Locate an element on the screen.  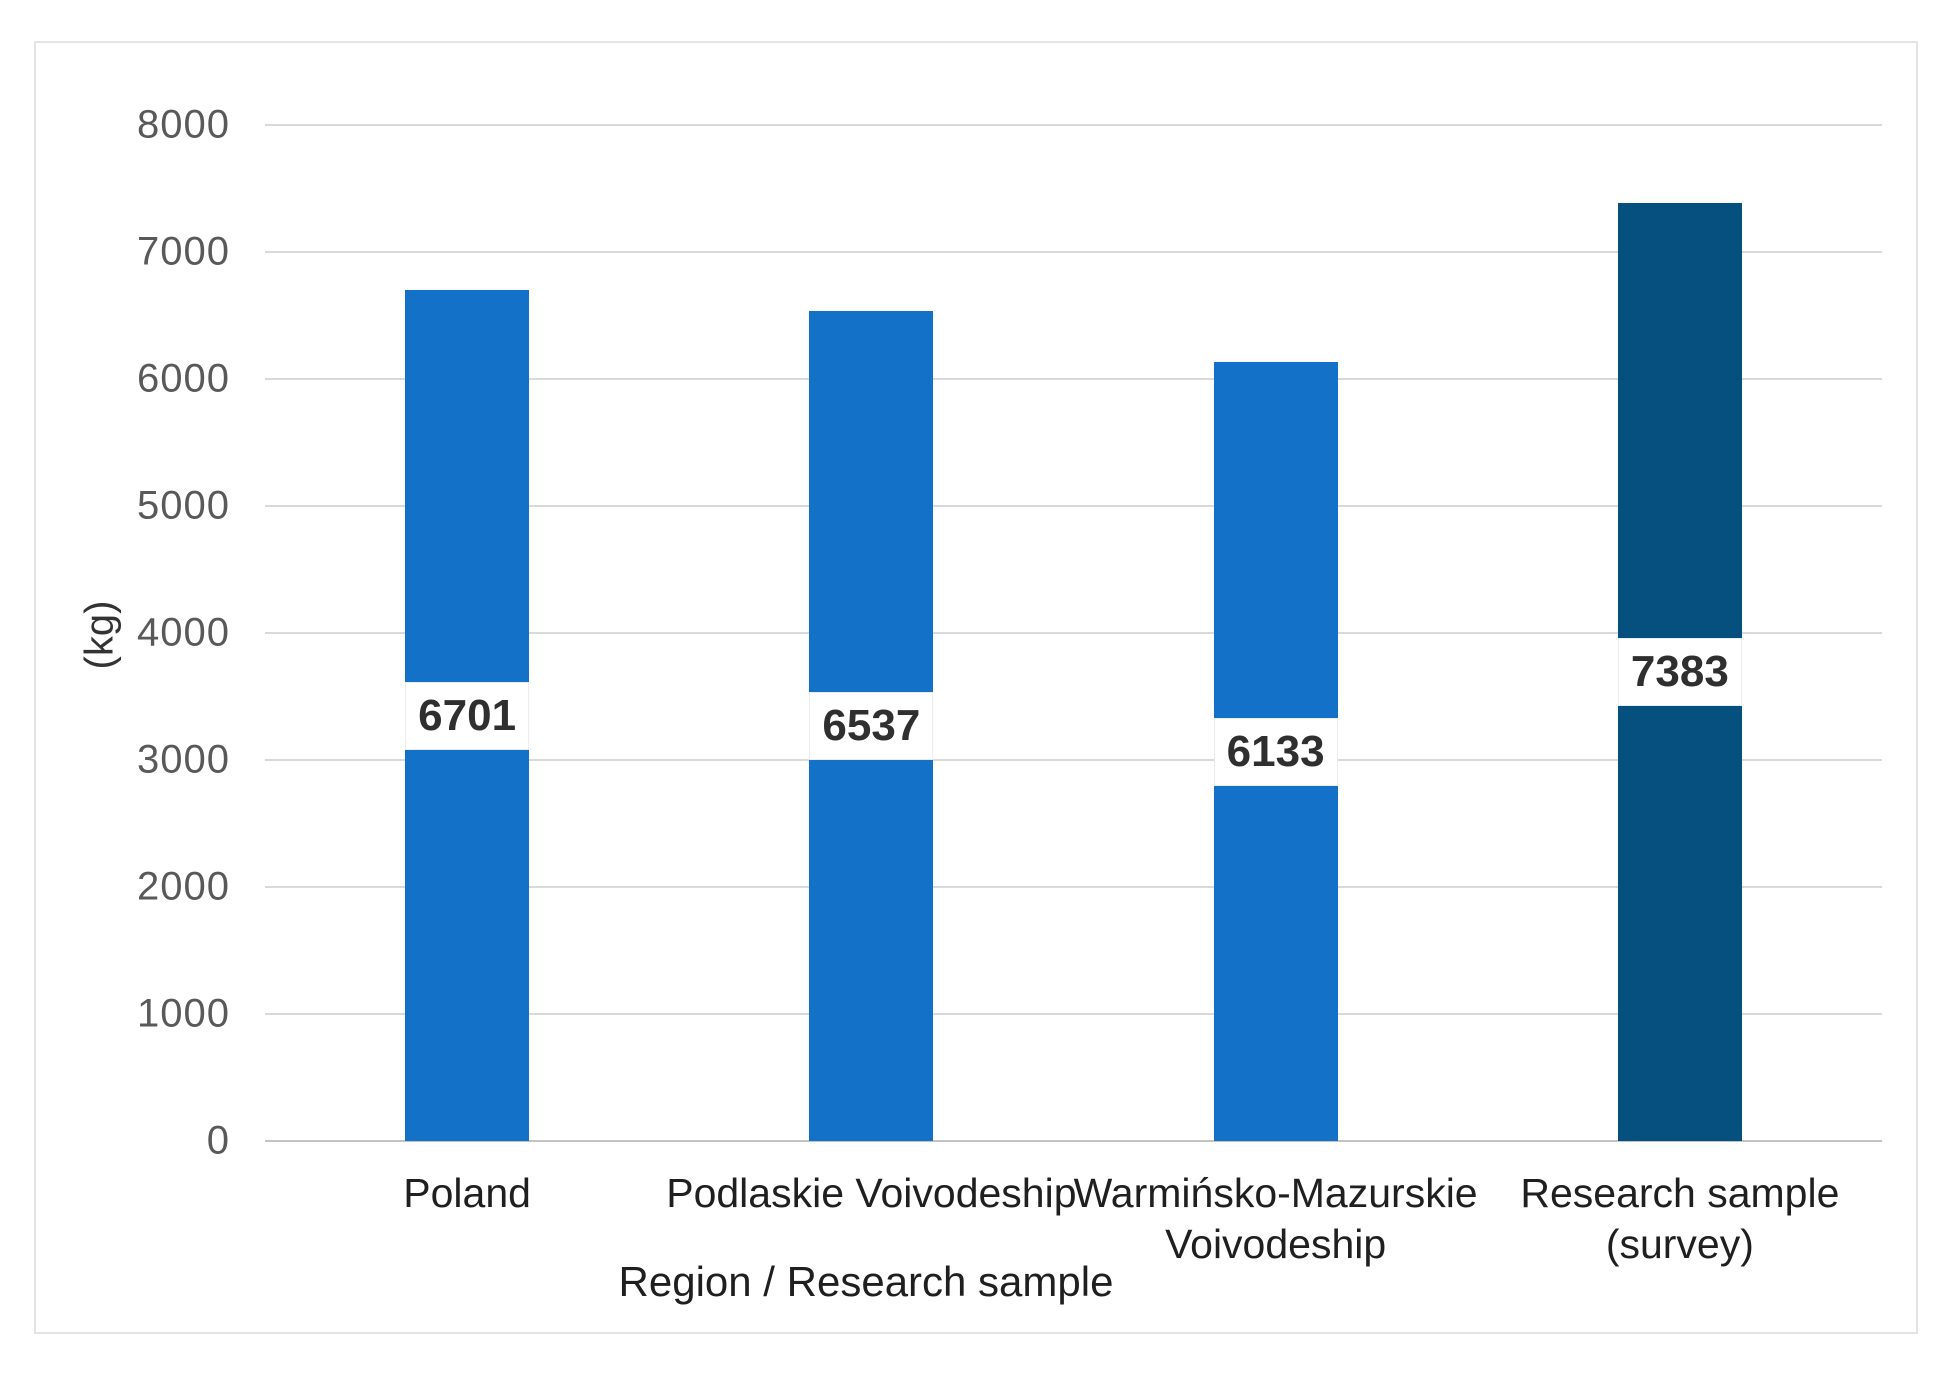
y-tick-label: 6000 is located at coordinates (183, 378).